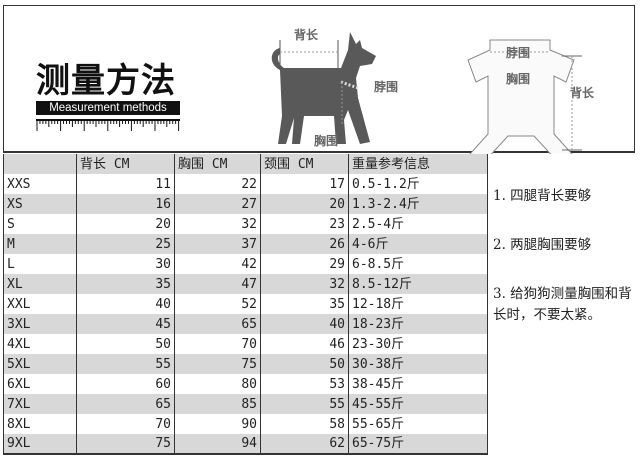 This screenshot has height=460, width=640. What do you see at coordinates (418, 284) in the screenshot?
I see `table-cell: 8.5-12斤` at bounding box center [418, 284].